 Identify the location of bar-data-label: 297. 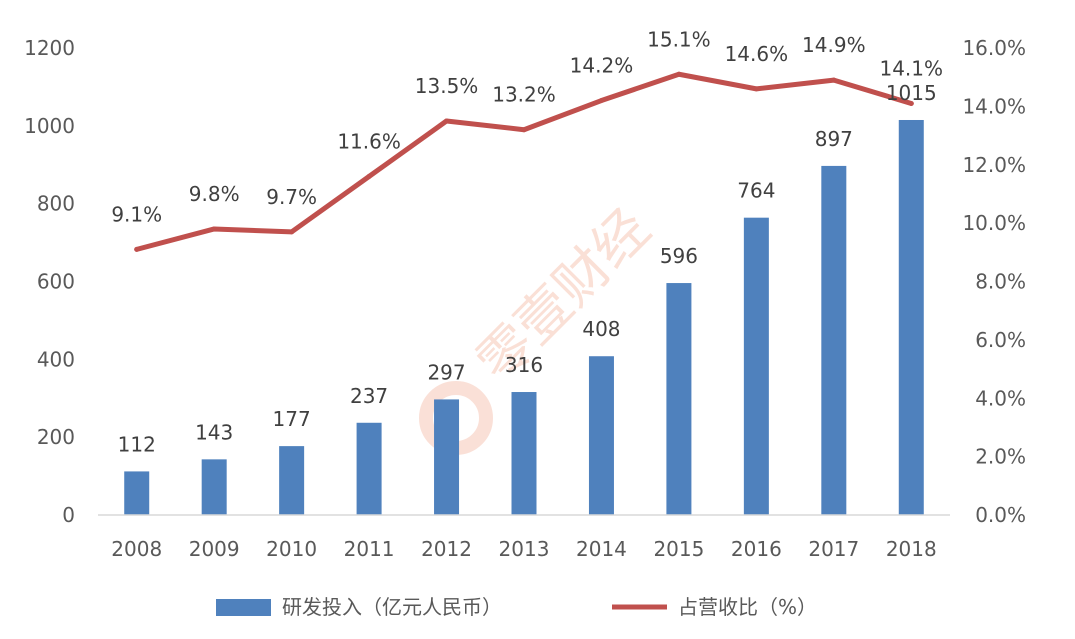
(446, 372).